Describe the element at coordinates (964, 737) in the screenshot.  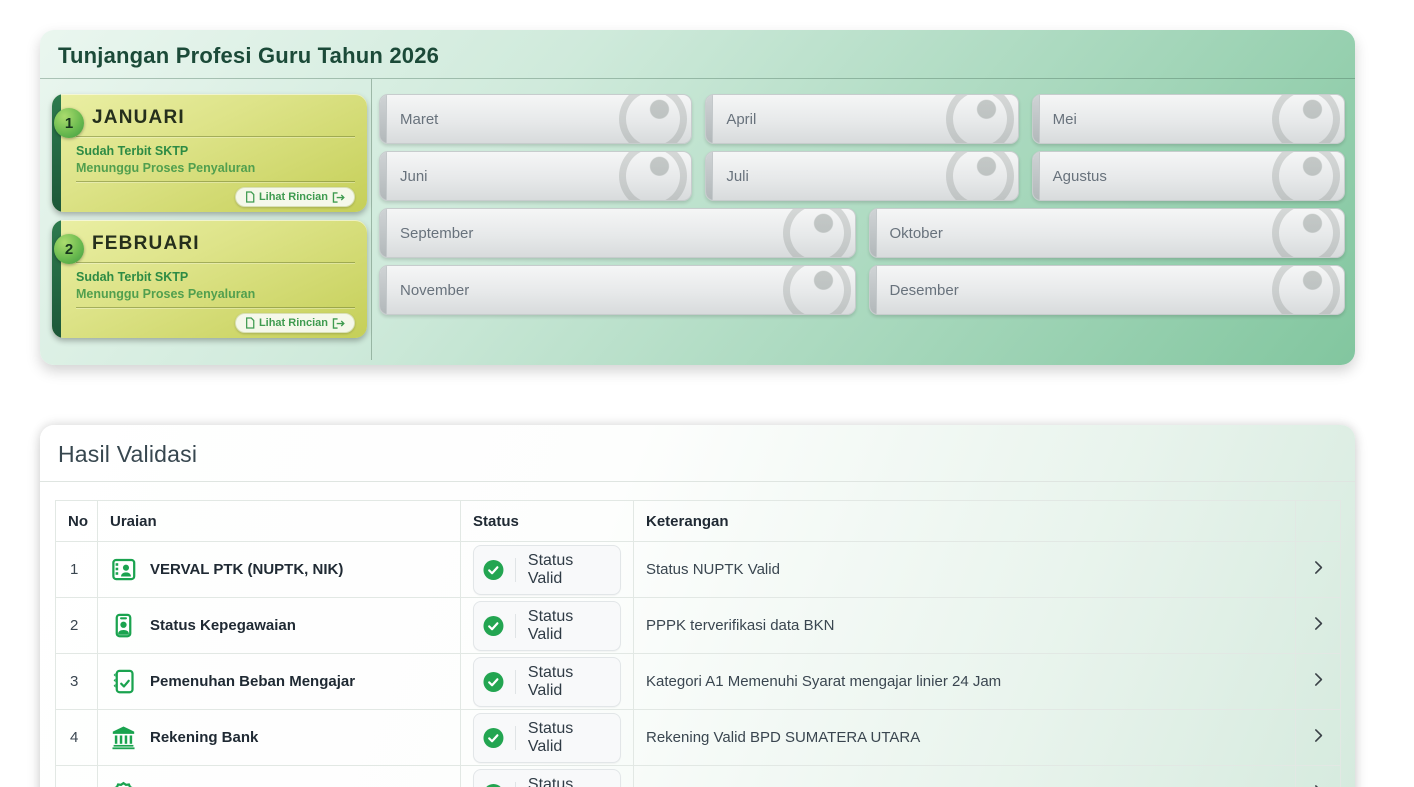
I see `keterangan-text: Rekening Valid BPD SUMATERA UTARA` at that location.